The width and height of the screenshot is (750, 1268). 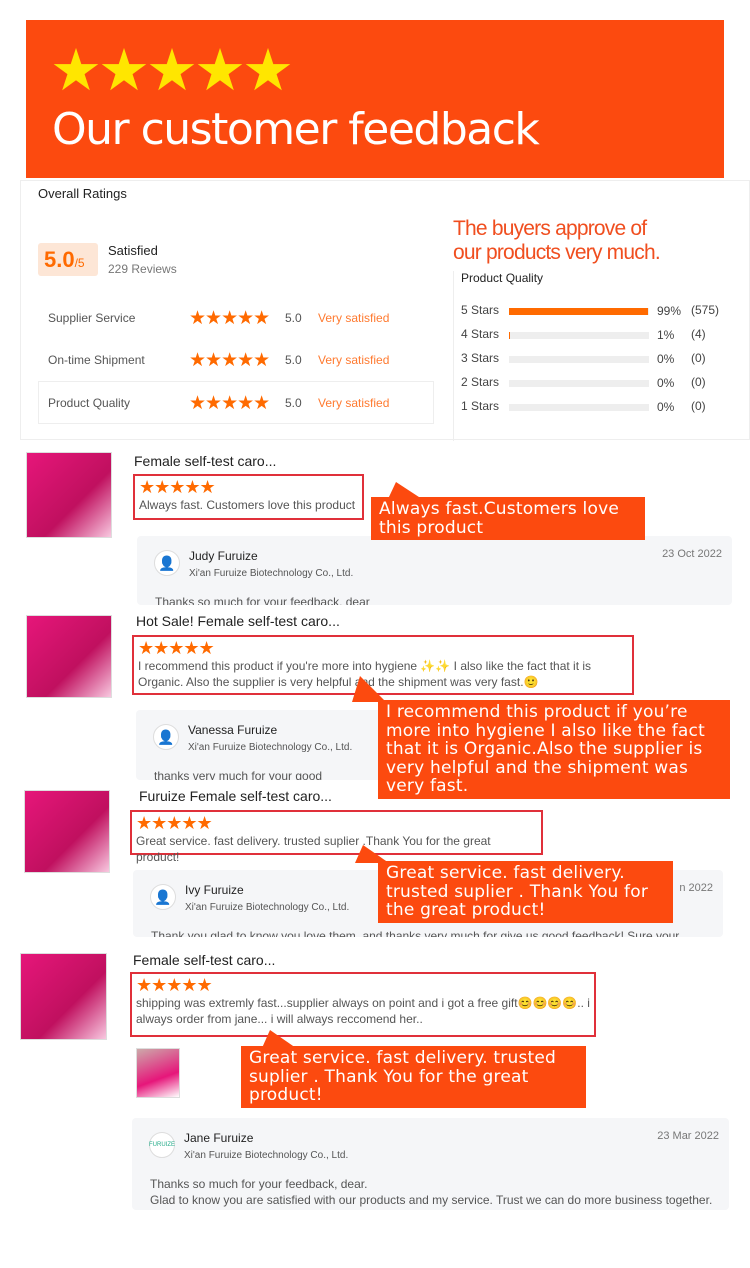 I want to click on row-highlight, so click(x=236, y=402).